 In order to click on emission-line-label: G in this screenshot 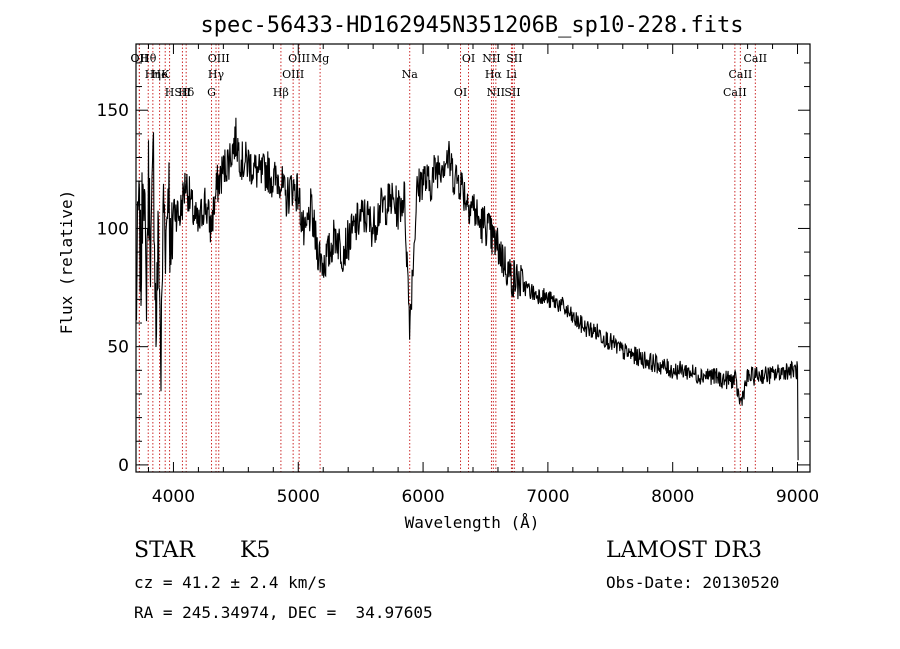, I will do `click(211, 92)`.